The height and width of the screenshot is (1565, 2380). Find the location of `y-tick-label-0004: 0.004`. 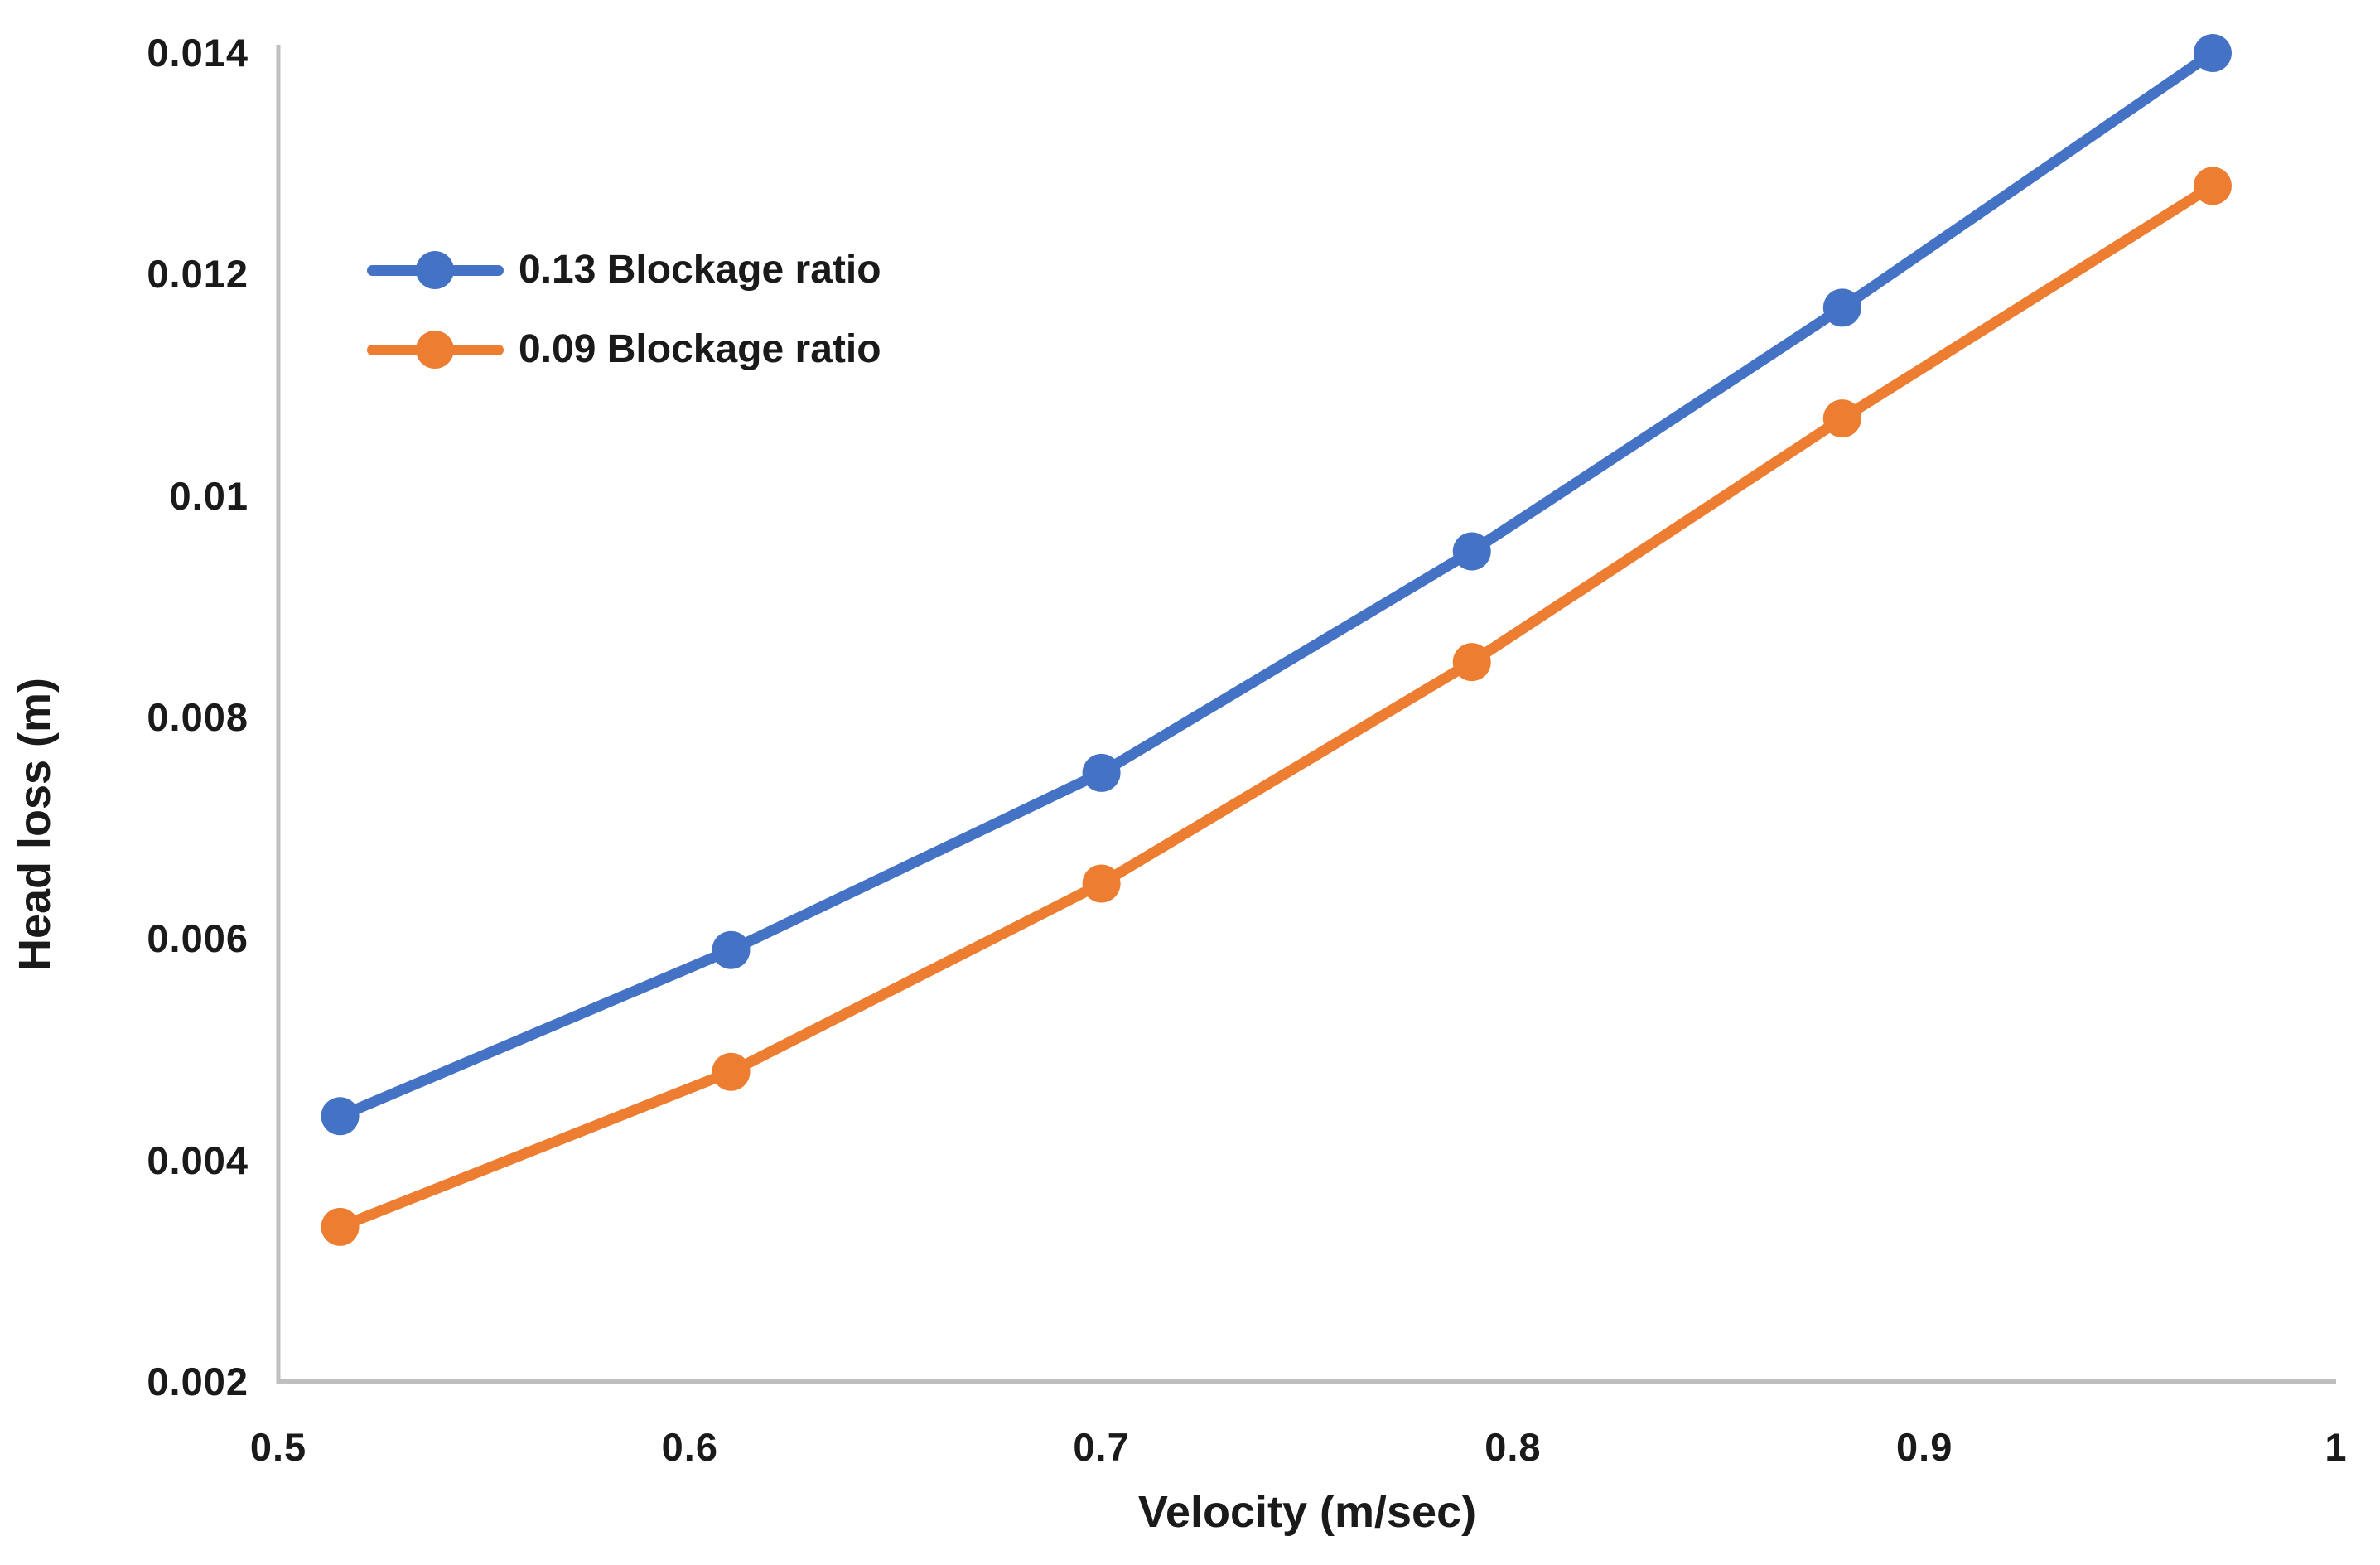

y-tick-label-0004: 0.004 is located at coordinates (198, 1160).